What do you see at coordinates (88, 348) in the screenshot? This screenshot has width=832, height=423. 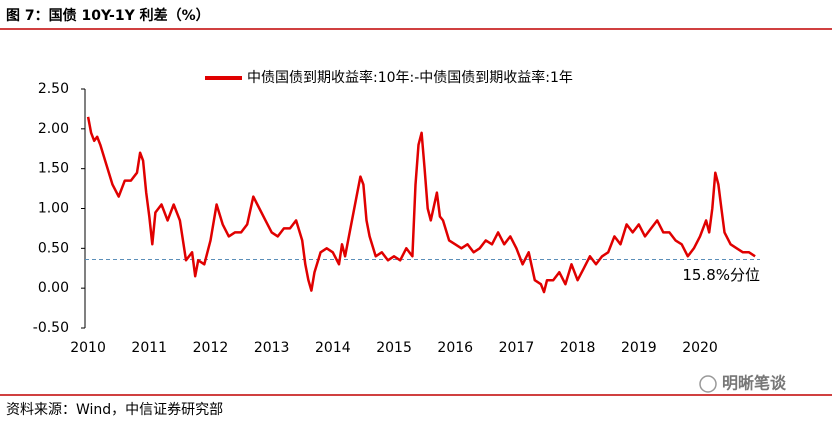 I see `x-tick-label: 2010` at bounding box center [88, 348].